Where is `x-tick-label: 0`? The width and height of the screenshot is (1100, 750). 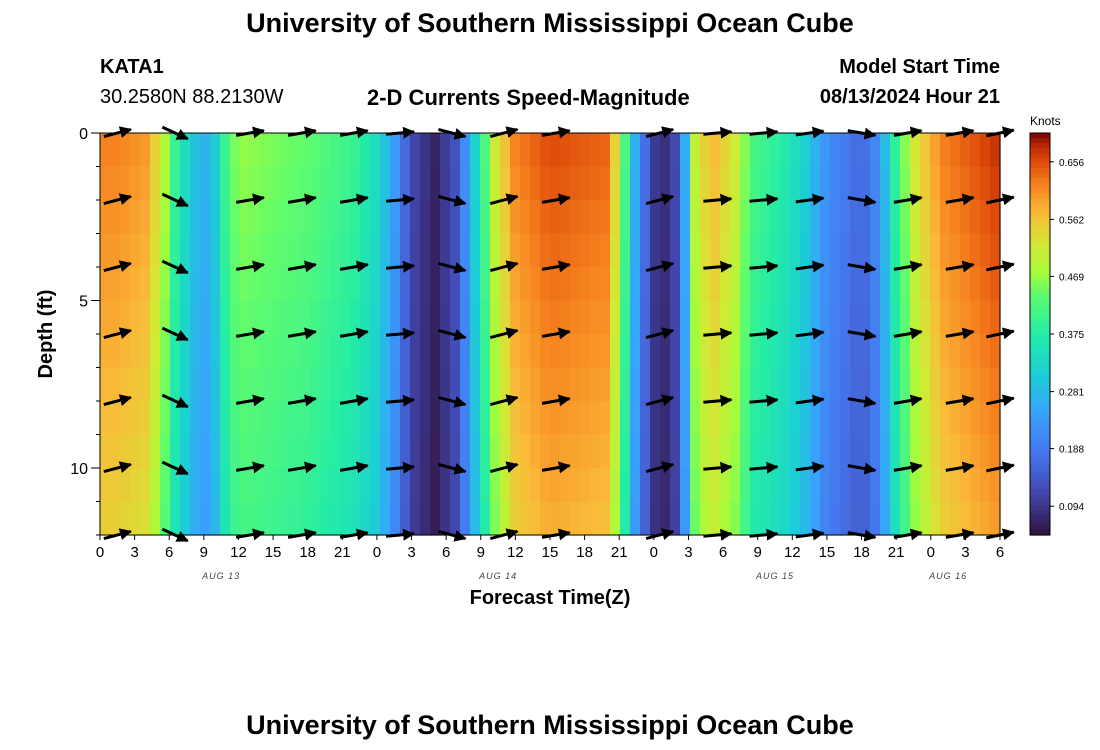
x-tick-label: 0 is located at coordinates (931, 552).